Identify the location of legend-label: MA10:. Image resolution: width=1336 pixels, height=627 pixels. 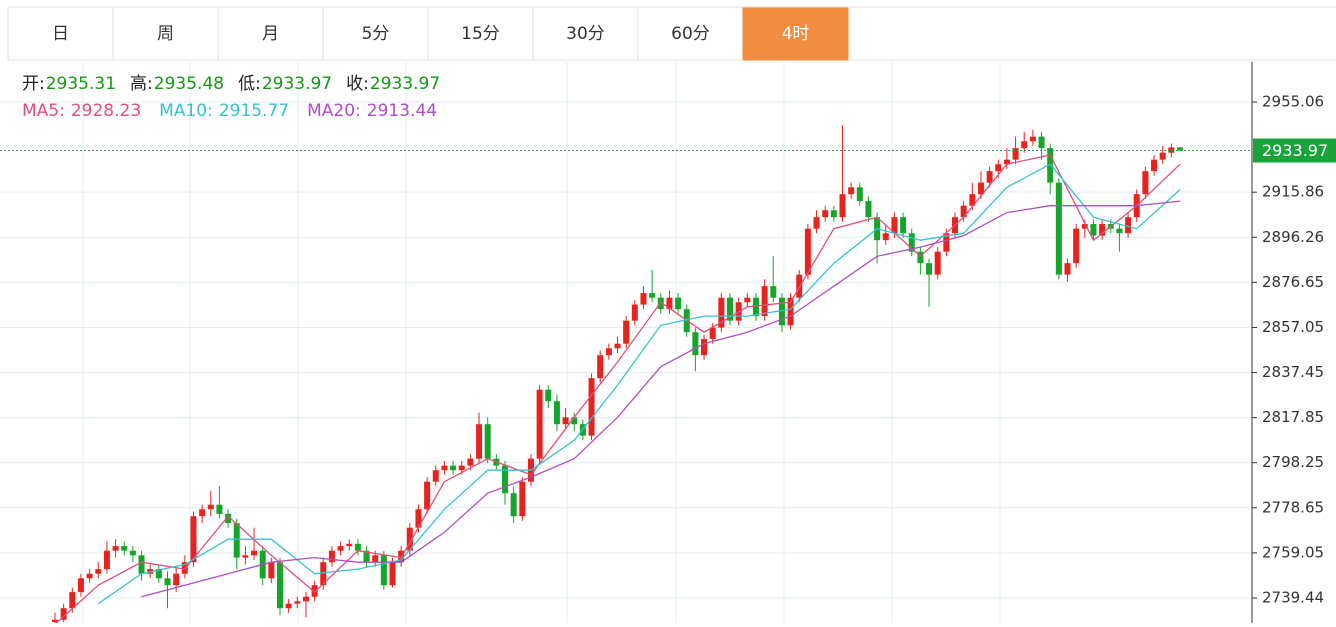
(186, 111).